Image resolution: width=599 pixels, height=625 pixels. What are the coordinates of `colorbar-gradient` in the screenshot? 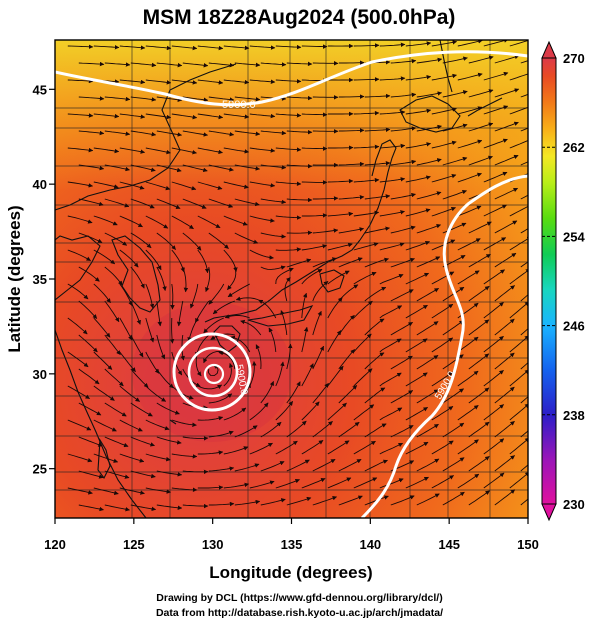 It's located at (549, 281).